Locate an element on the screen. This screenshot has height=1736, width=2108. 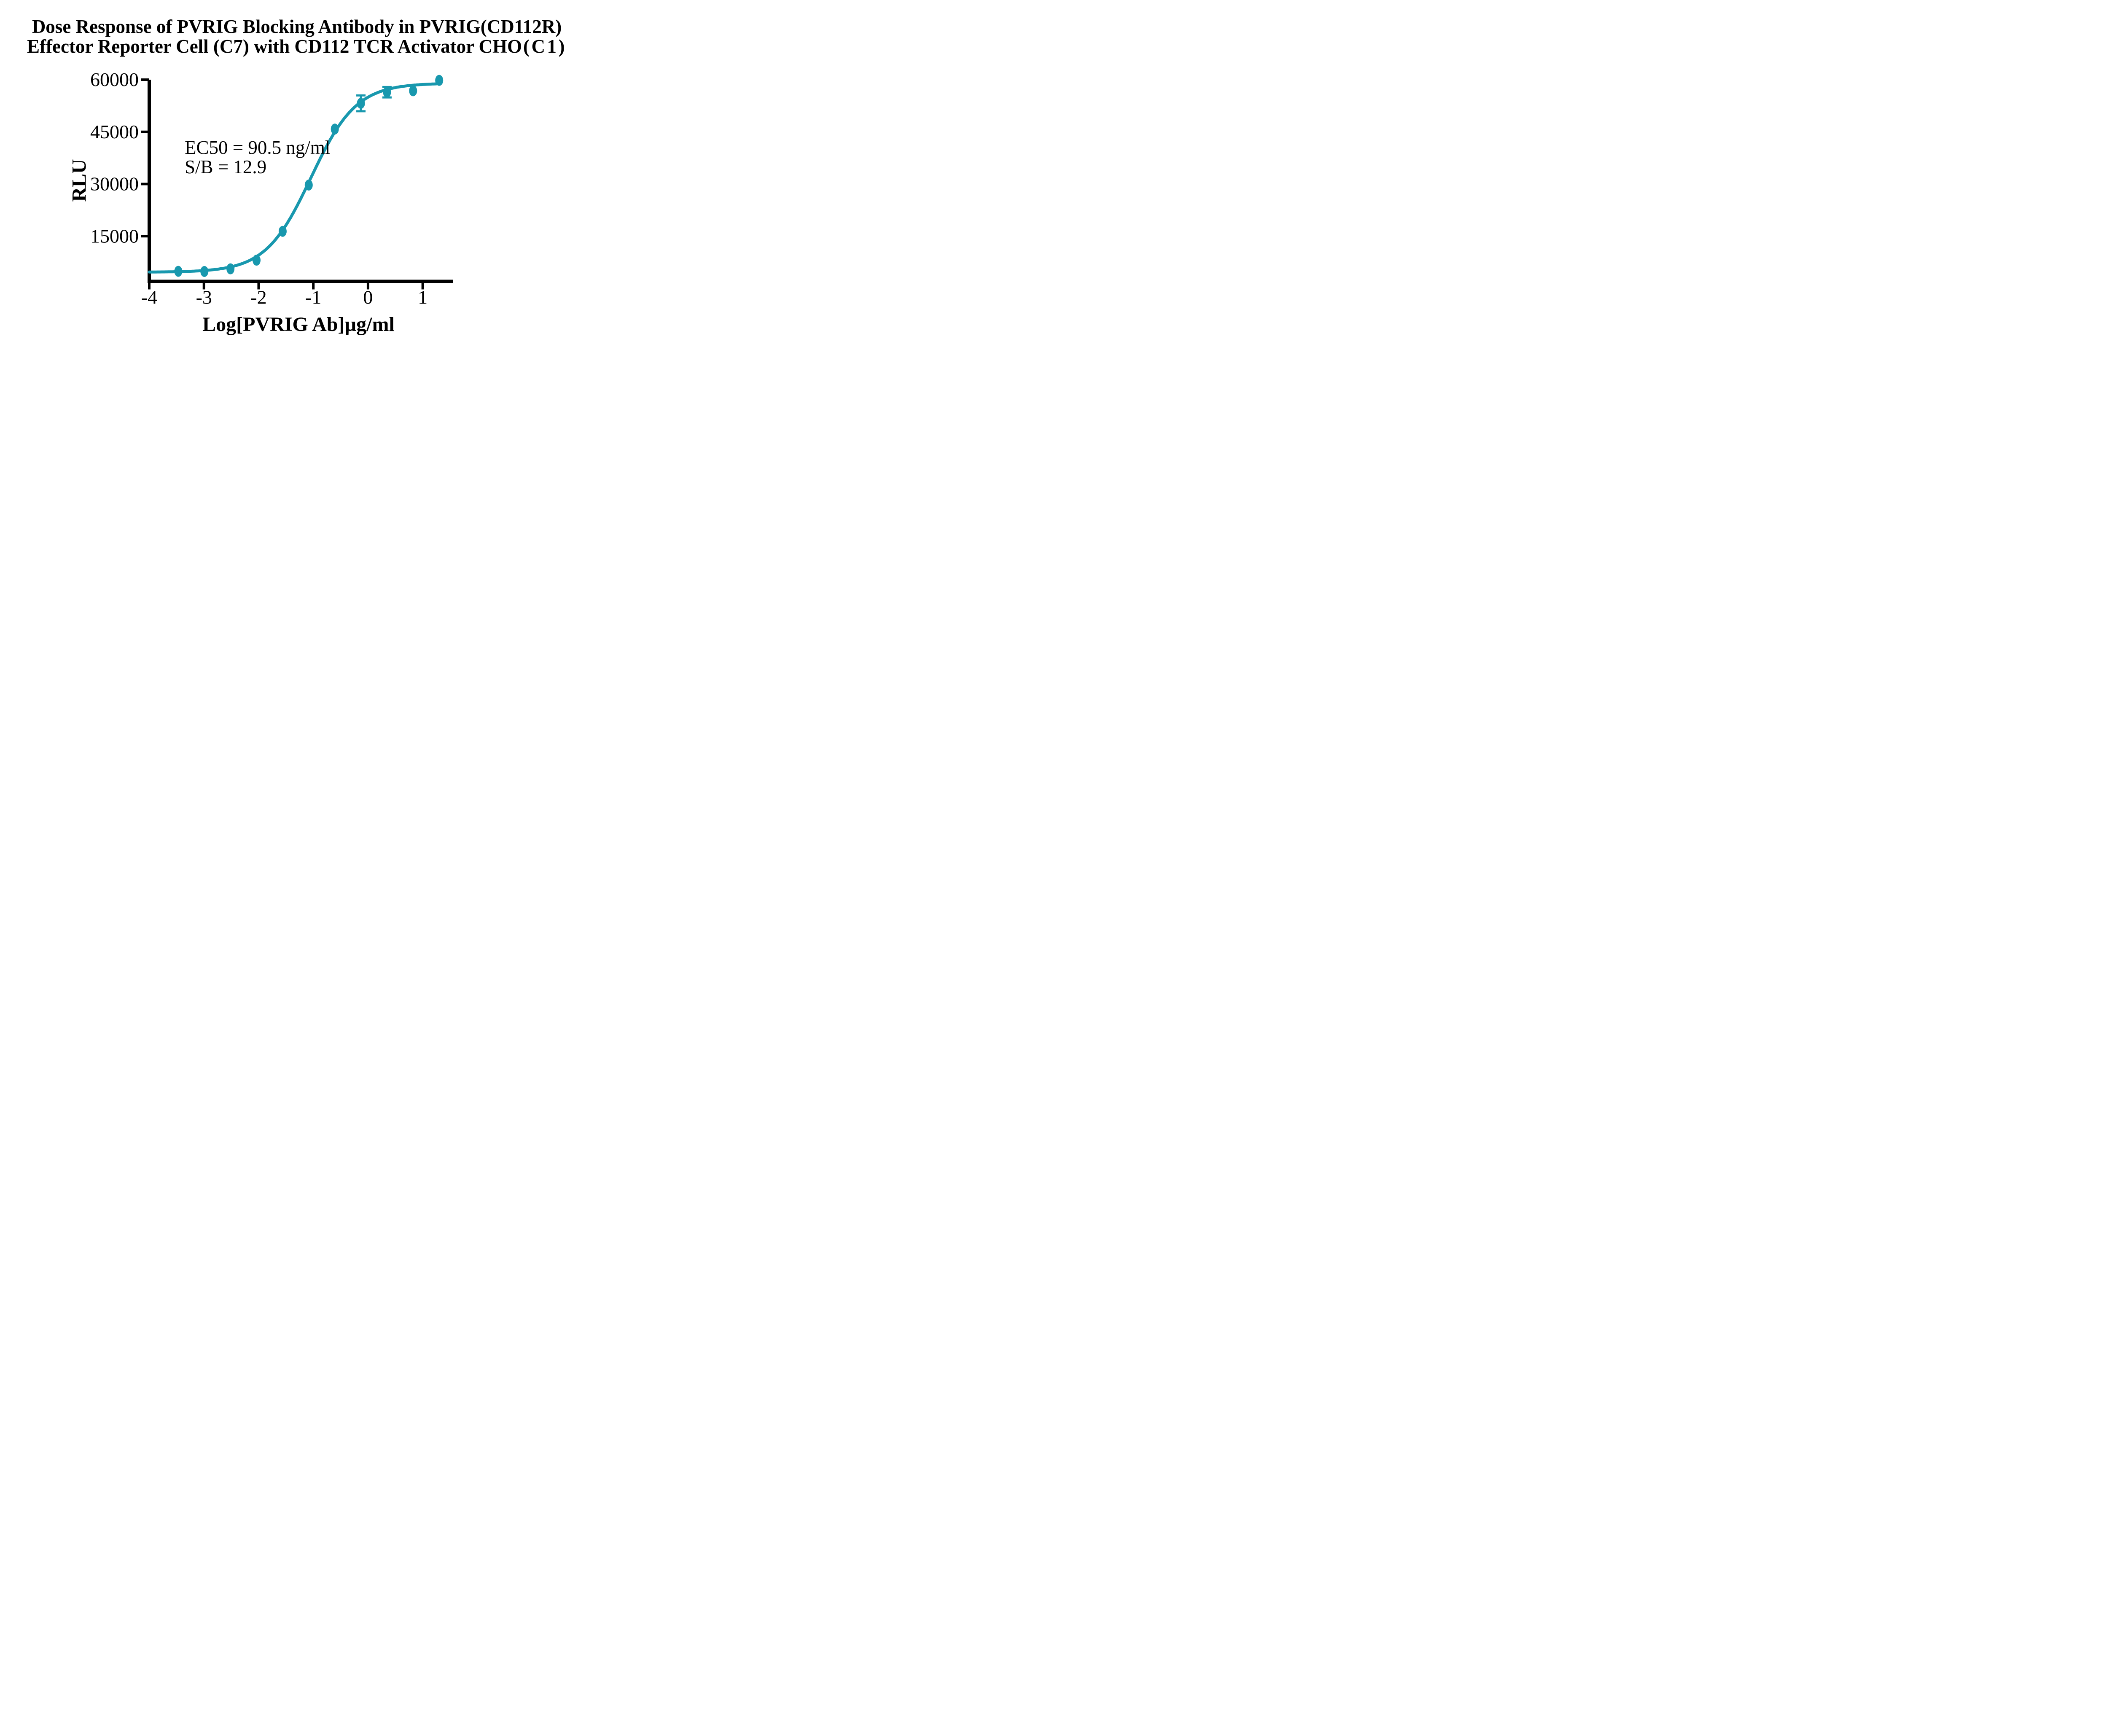
x-tick-label: -1 is located at coordinates (313, 297).